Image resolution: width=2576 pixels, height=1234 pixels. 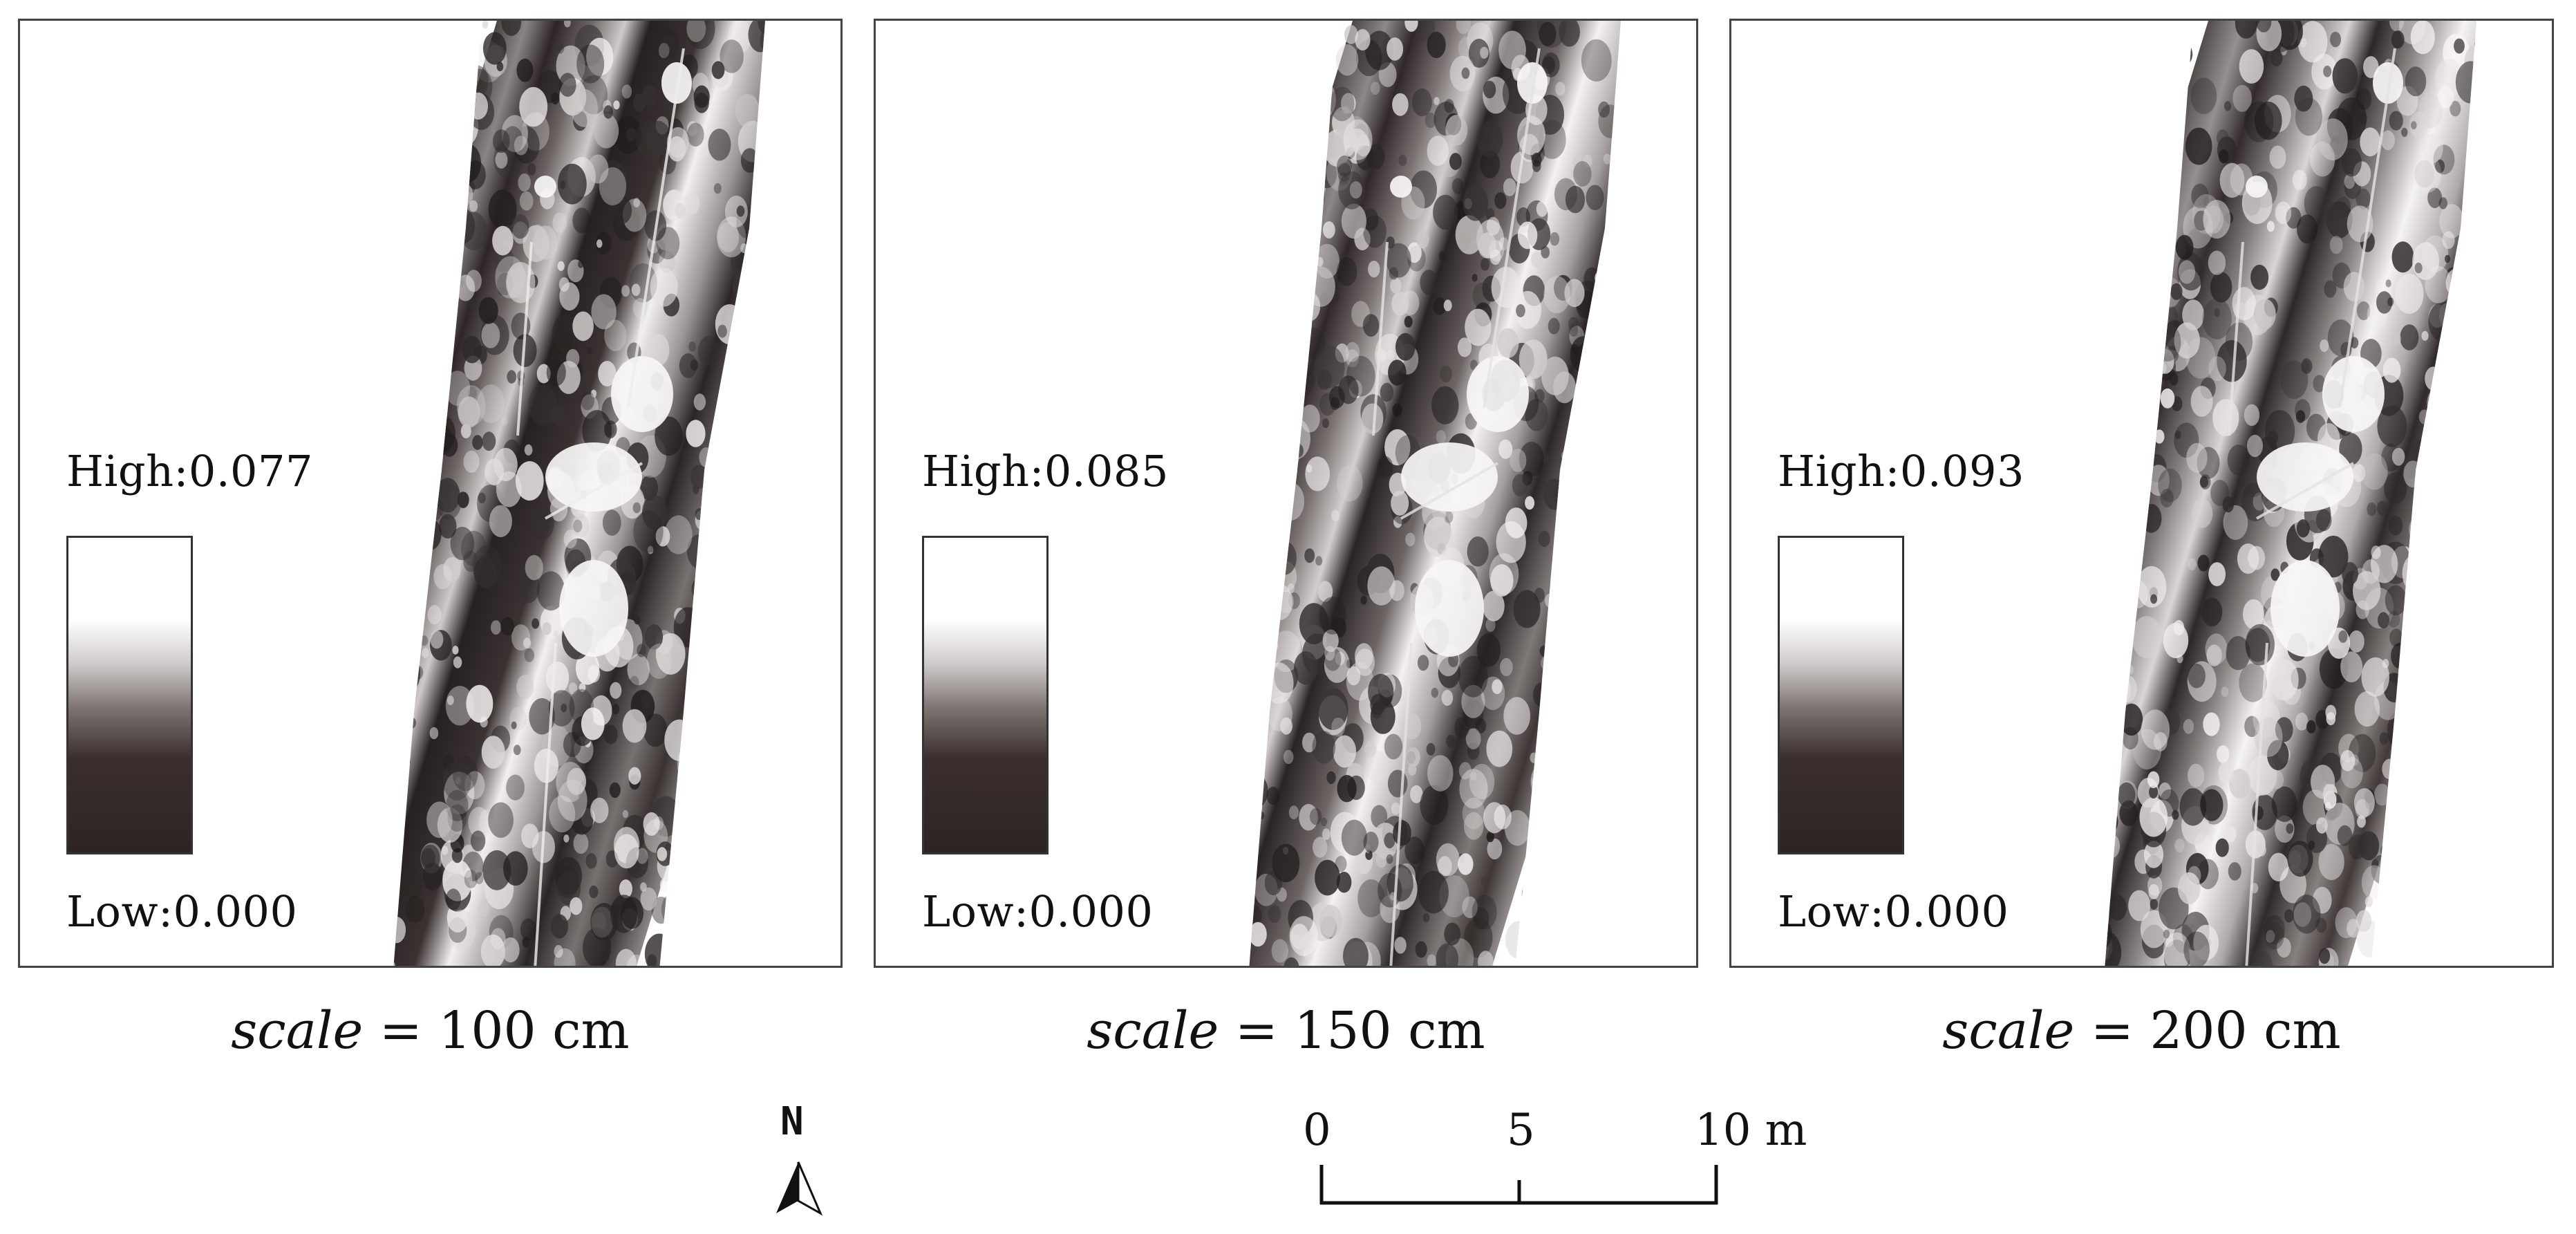 I want to click on legend-high-label: High:0.077, so click(x=189, y=471).